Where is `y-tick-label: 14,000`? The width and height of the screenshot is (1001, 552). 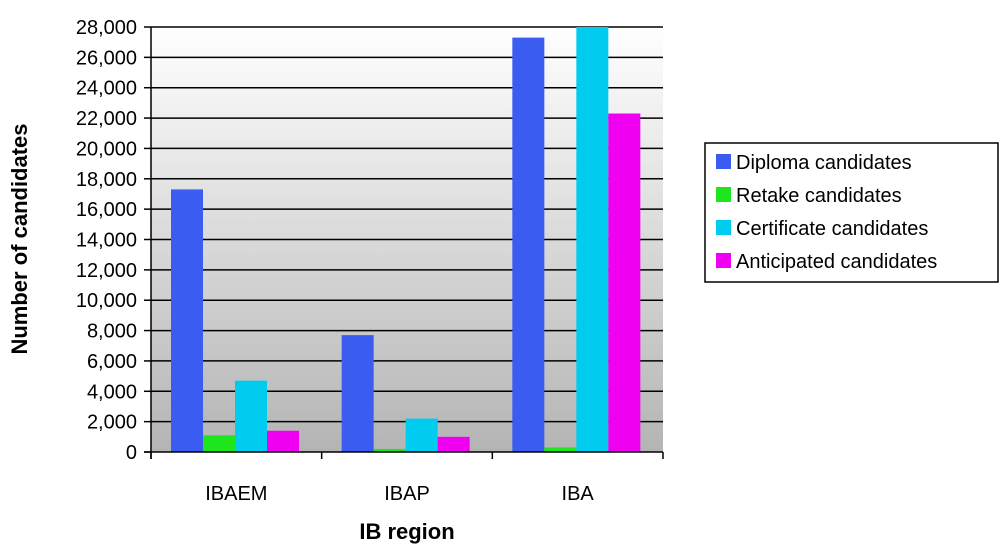
y-tick-label: 14,000 is located at coordinates (106, 241).